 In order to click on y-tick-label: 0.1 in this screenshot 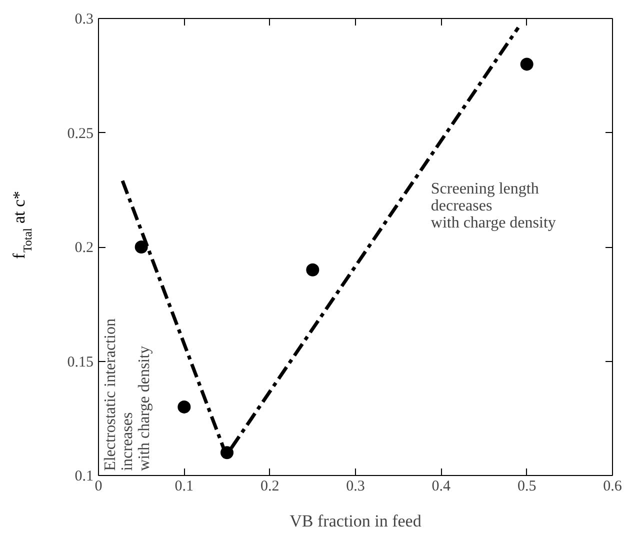, I will do `click(84, 476)`.